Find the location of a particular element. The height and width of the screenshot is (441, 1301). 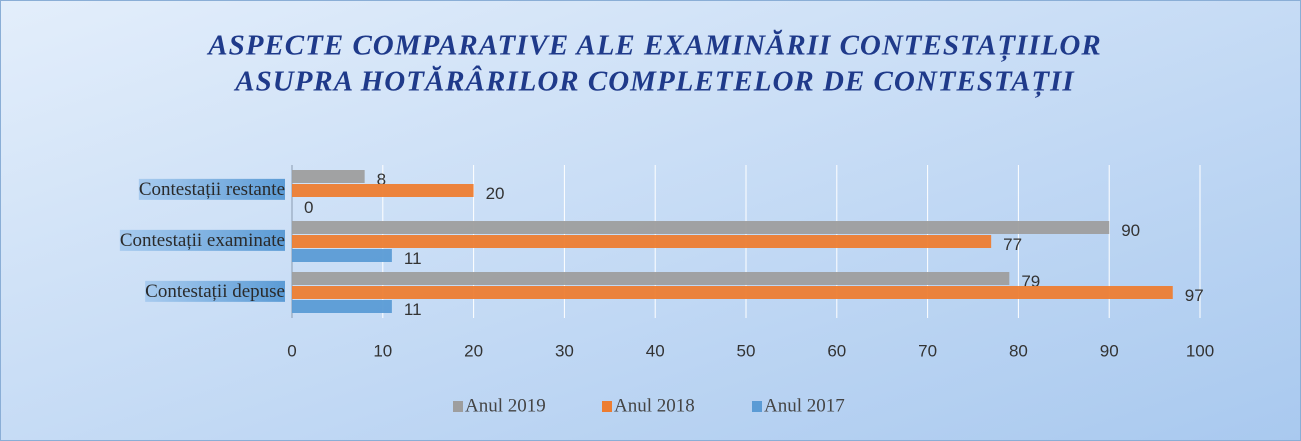

x-tick-label: 50 is located at coordinates (746, 350).